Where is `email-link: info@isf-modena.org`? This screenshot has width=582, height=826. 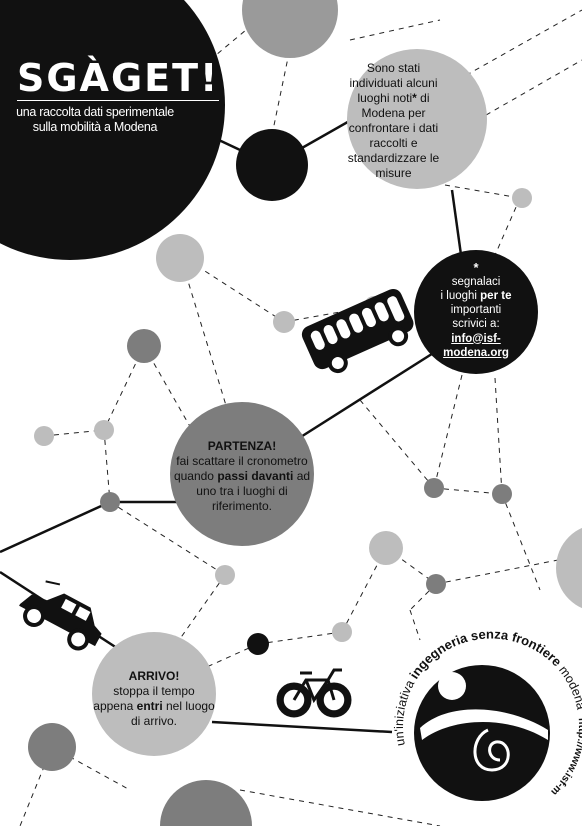 email-link: info@isf-modena.org is located at coordinates (476, 345).